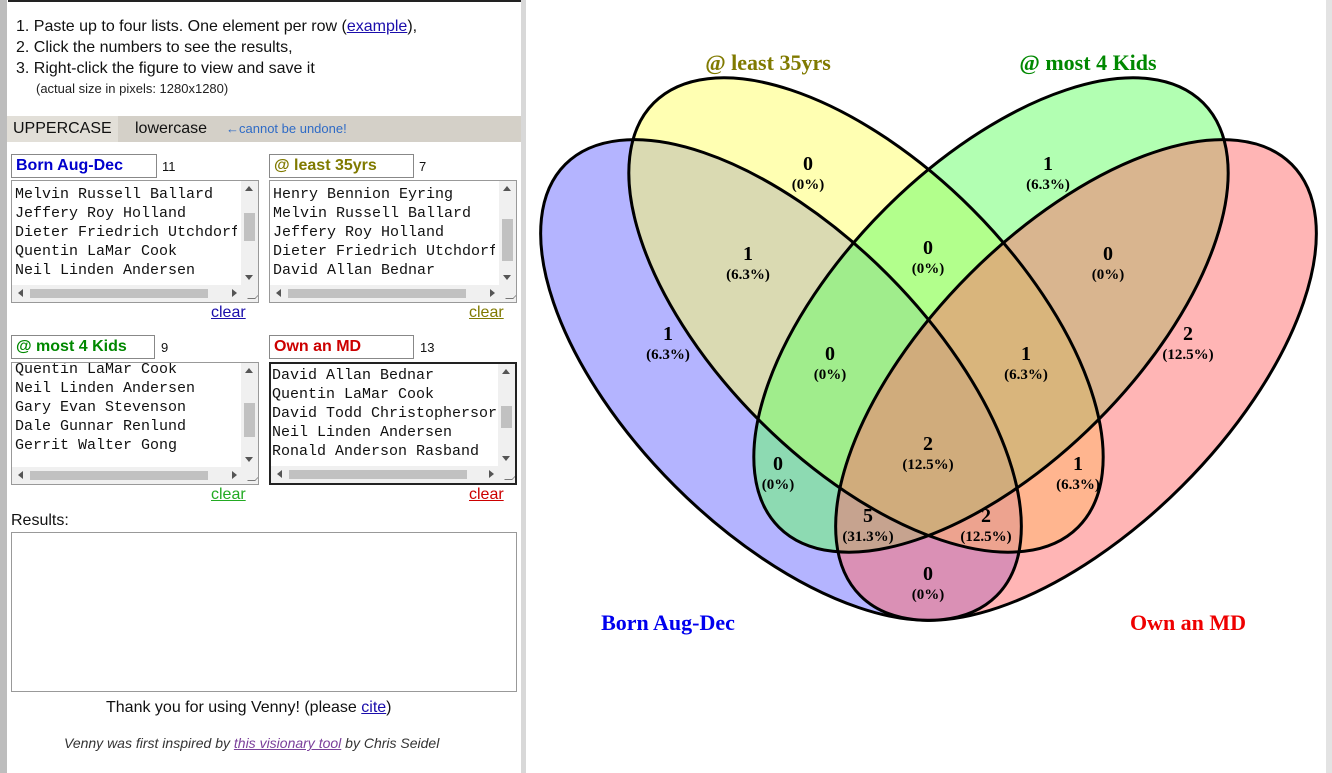  I want to click on thanks-suffix: ), so click(389, 707).